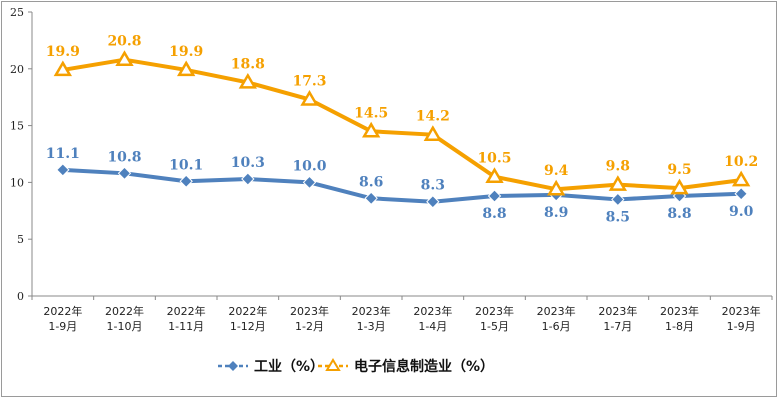 The width and height of the screenshot is (780, 400). Describe the element at coordinates (618, 167) in the screenshot. I see `data-label: 9.8` at that location.